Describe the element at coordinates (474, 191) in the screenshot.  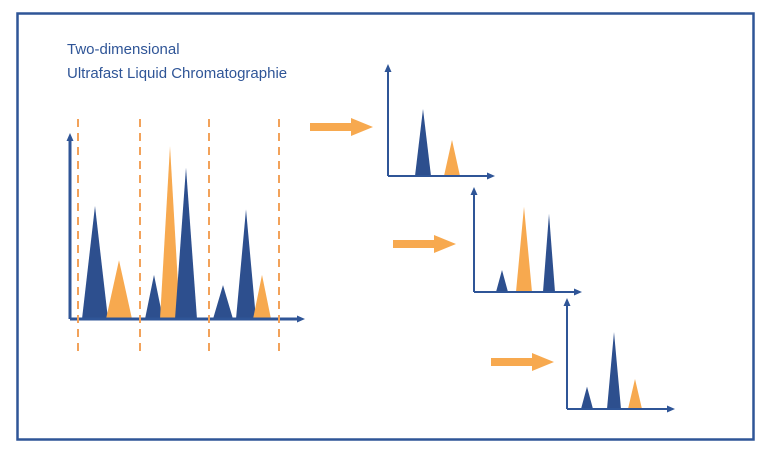
I see `second-dim-2-y-axis-arrowhead` at that location.